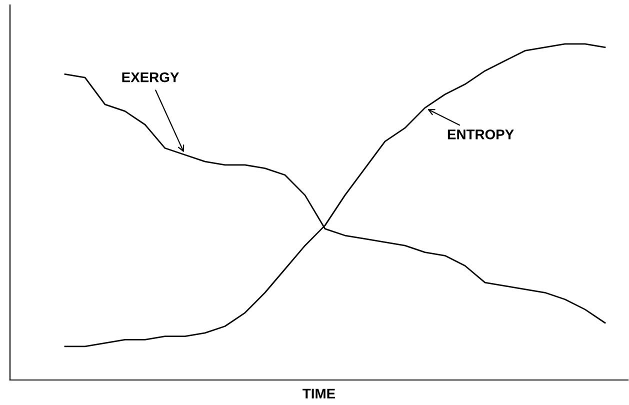 This screenshot has width=629, height=405. I want to click on x-axis-title: TIME, so click(319, 393).